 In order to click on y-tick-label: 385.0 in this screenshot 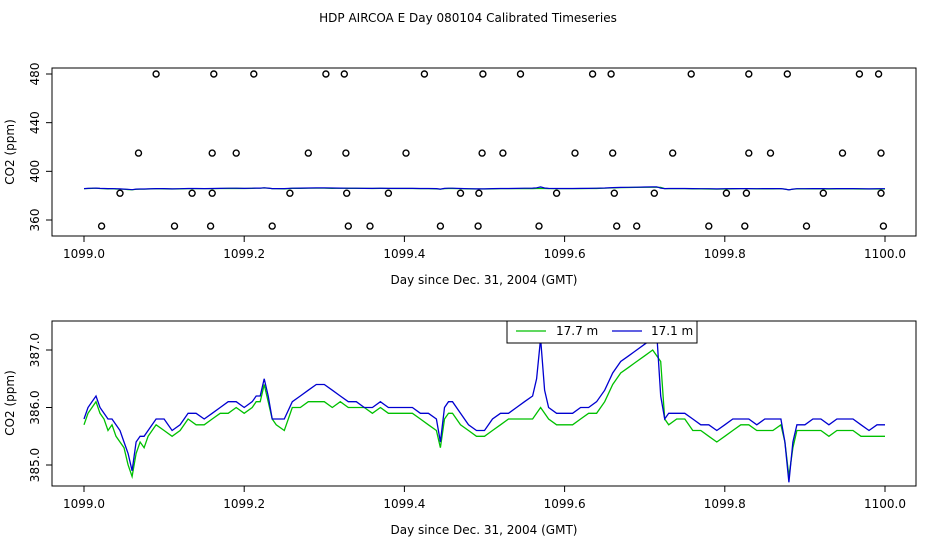, I will do `click(35, 465)`.